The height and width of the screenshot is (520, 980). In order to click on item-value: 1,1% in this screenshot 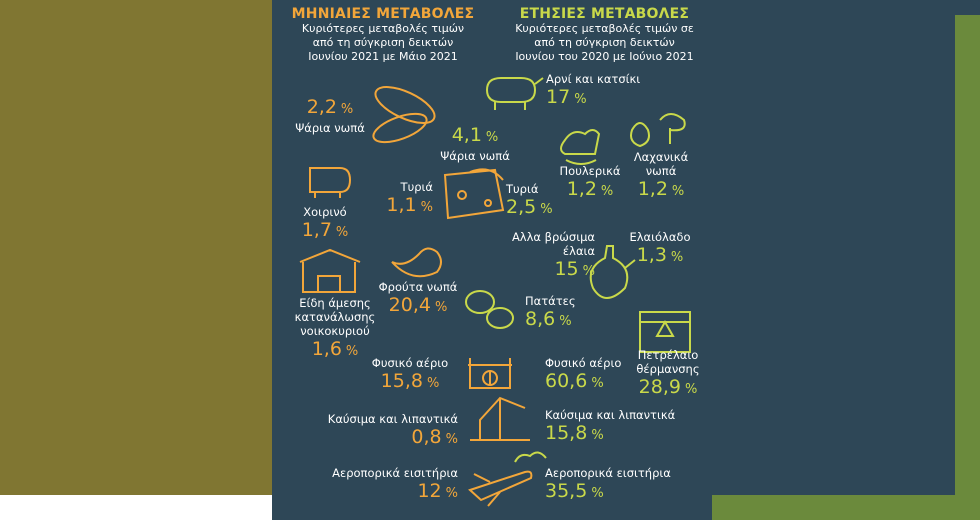, I will do `click(404, 206)`.